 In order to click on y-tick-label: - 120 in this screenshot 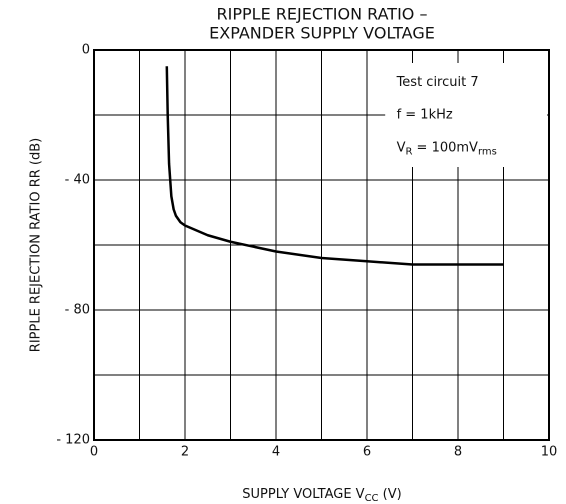, I will do `click(73, 440)`.